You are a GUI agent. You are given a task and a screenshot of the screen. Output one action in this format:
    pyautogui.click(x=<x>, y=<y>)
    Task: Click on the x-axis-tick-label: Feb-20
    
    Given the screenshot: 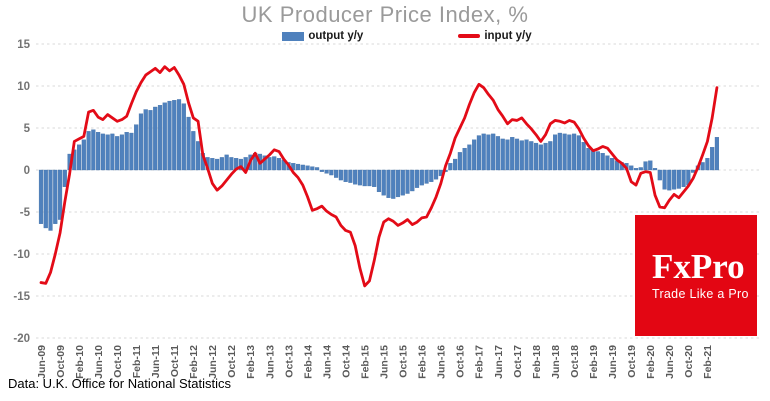 What is the action you would take?
    pyautogui.click(x=651, y=362)
    